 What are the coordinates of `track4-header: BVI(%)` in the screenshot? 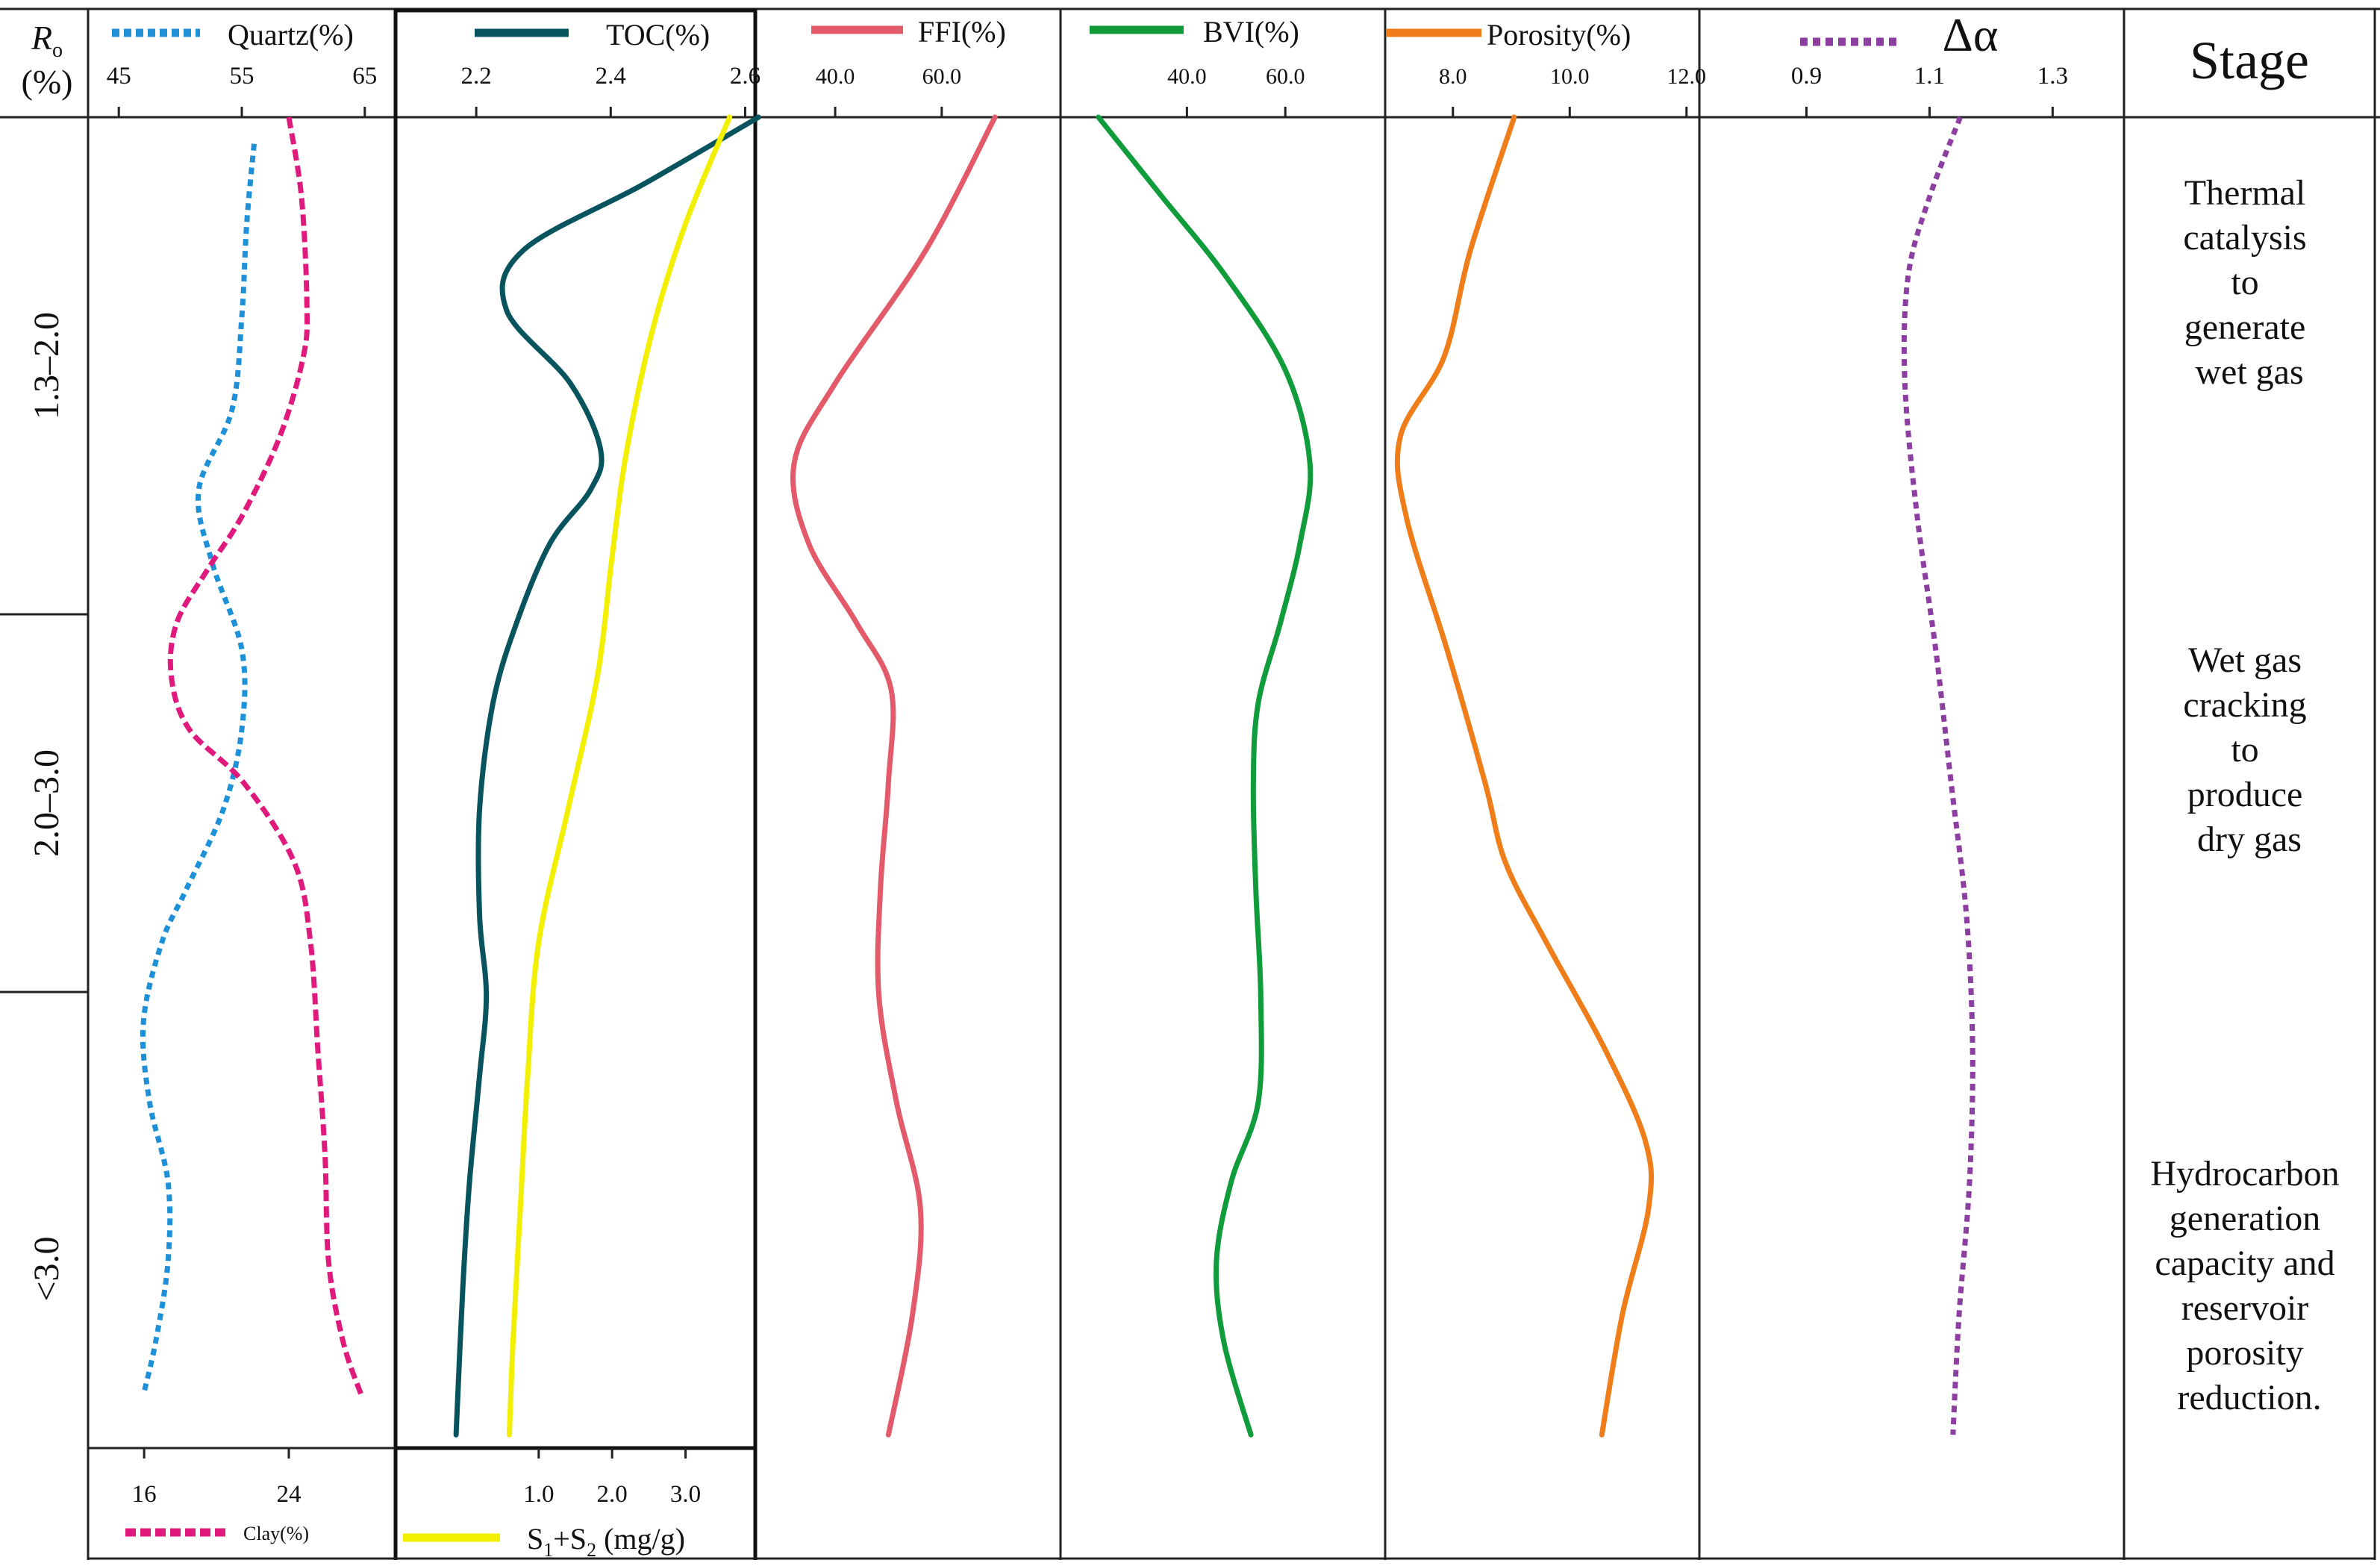 It's located at (1194, 32).